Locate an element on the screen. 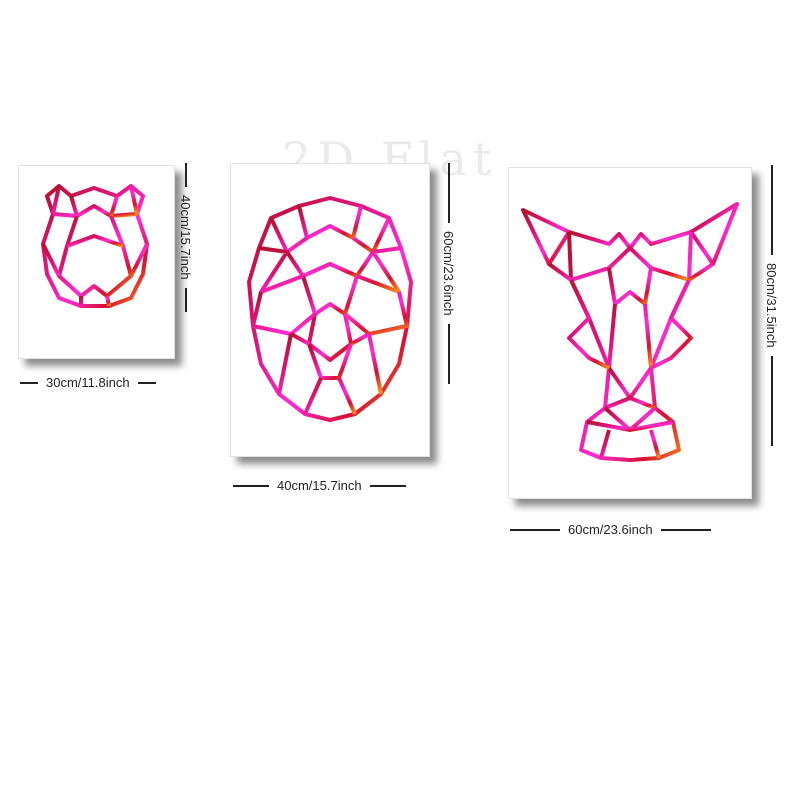 Image resolution: width=800 pixels, height=800 pixels. lion-panel is located at coordinates (330, 310).